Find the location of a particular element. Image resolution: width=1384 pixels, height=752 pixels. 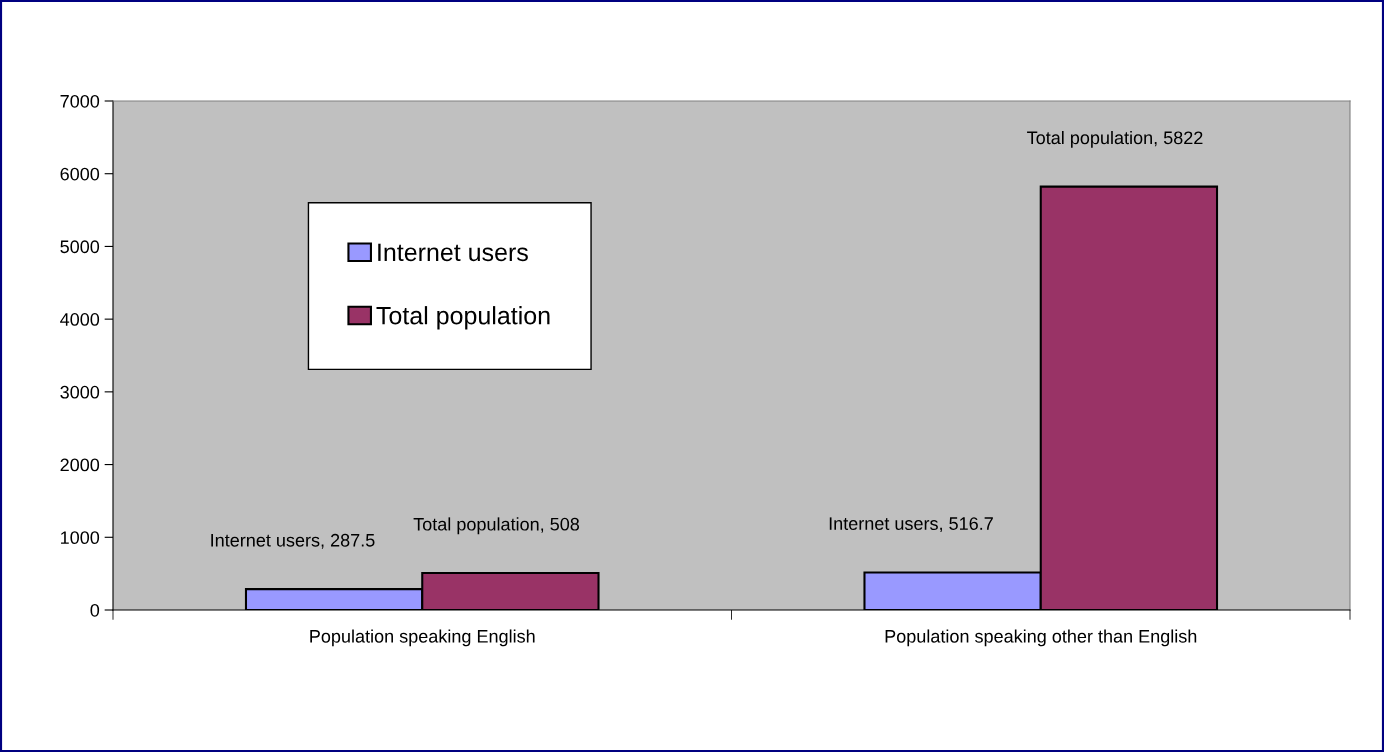

y-tick-label: 2000 is located at coordinates (80, 465).